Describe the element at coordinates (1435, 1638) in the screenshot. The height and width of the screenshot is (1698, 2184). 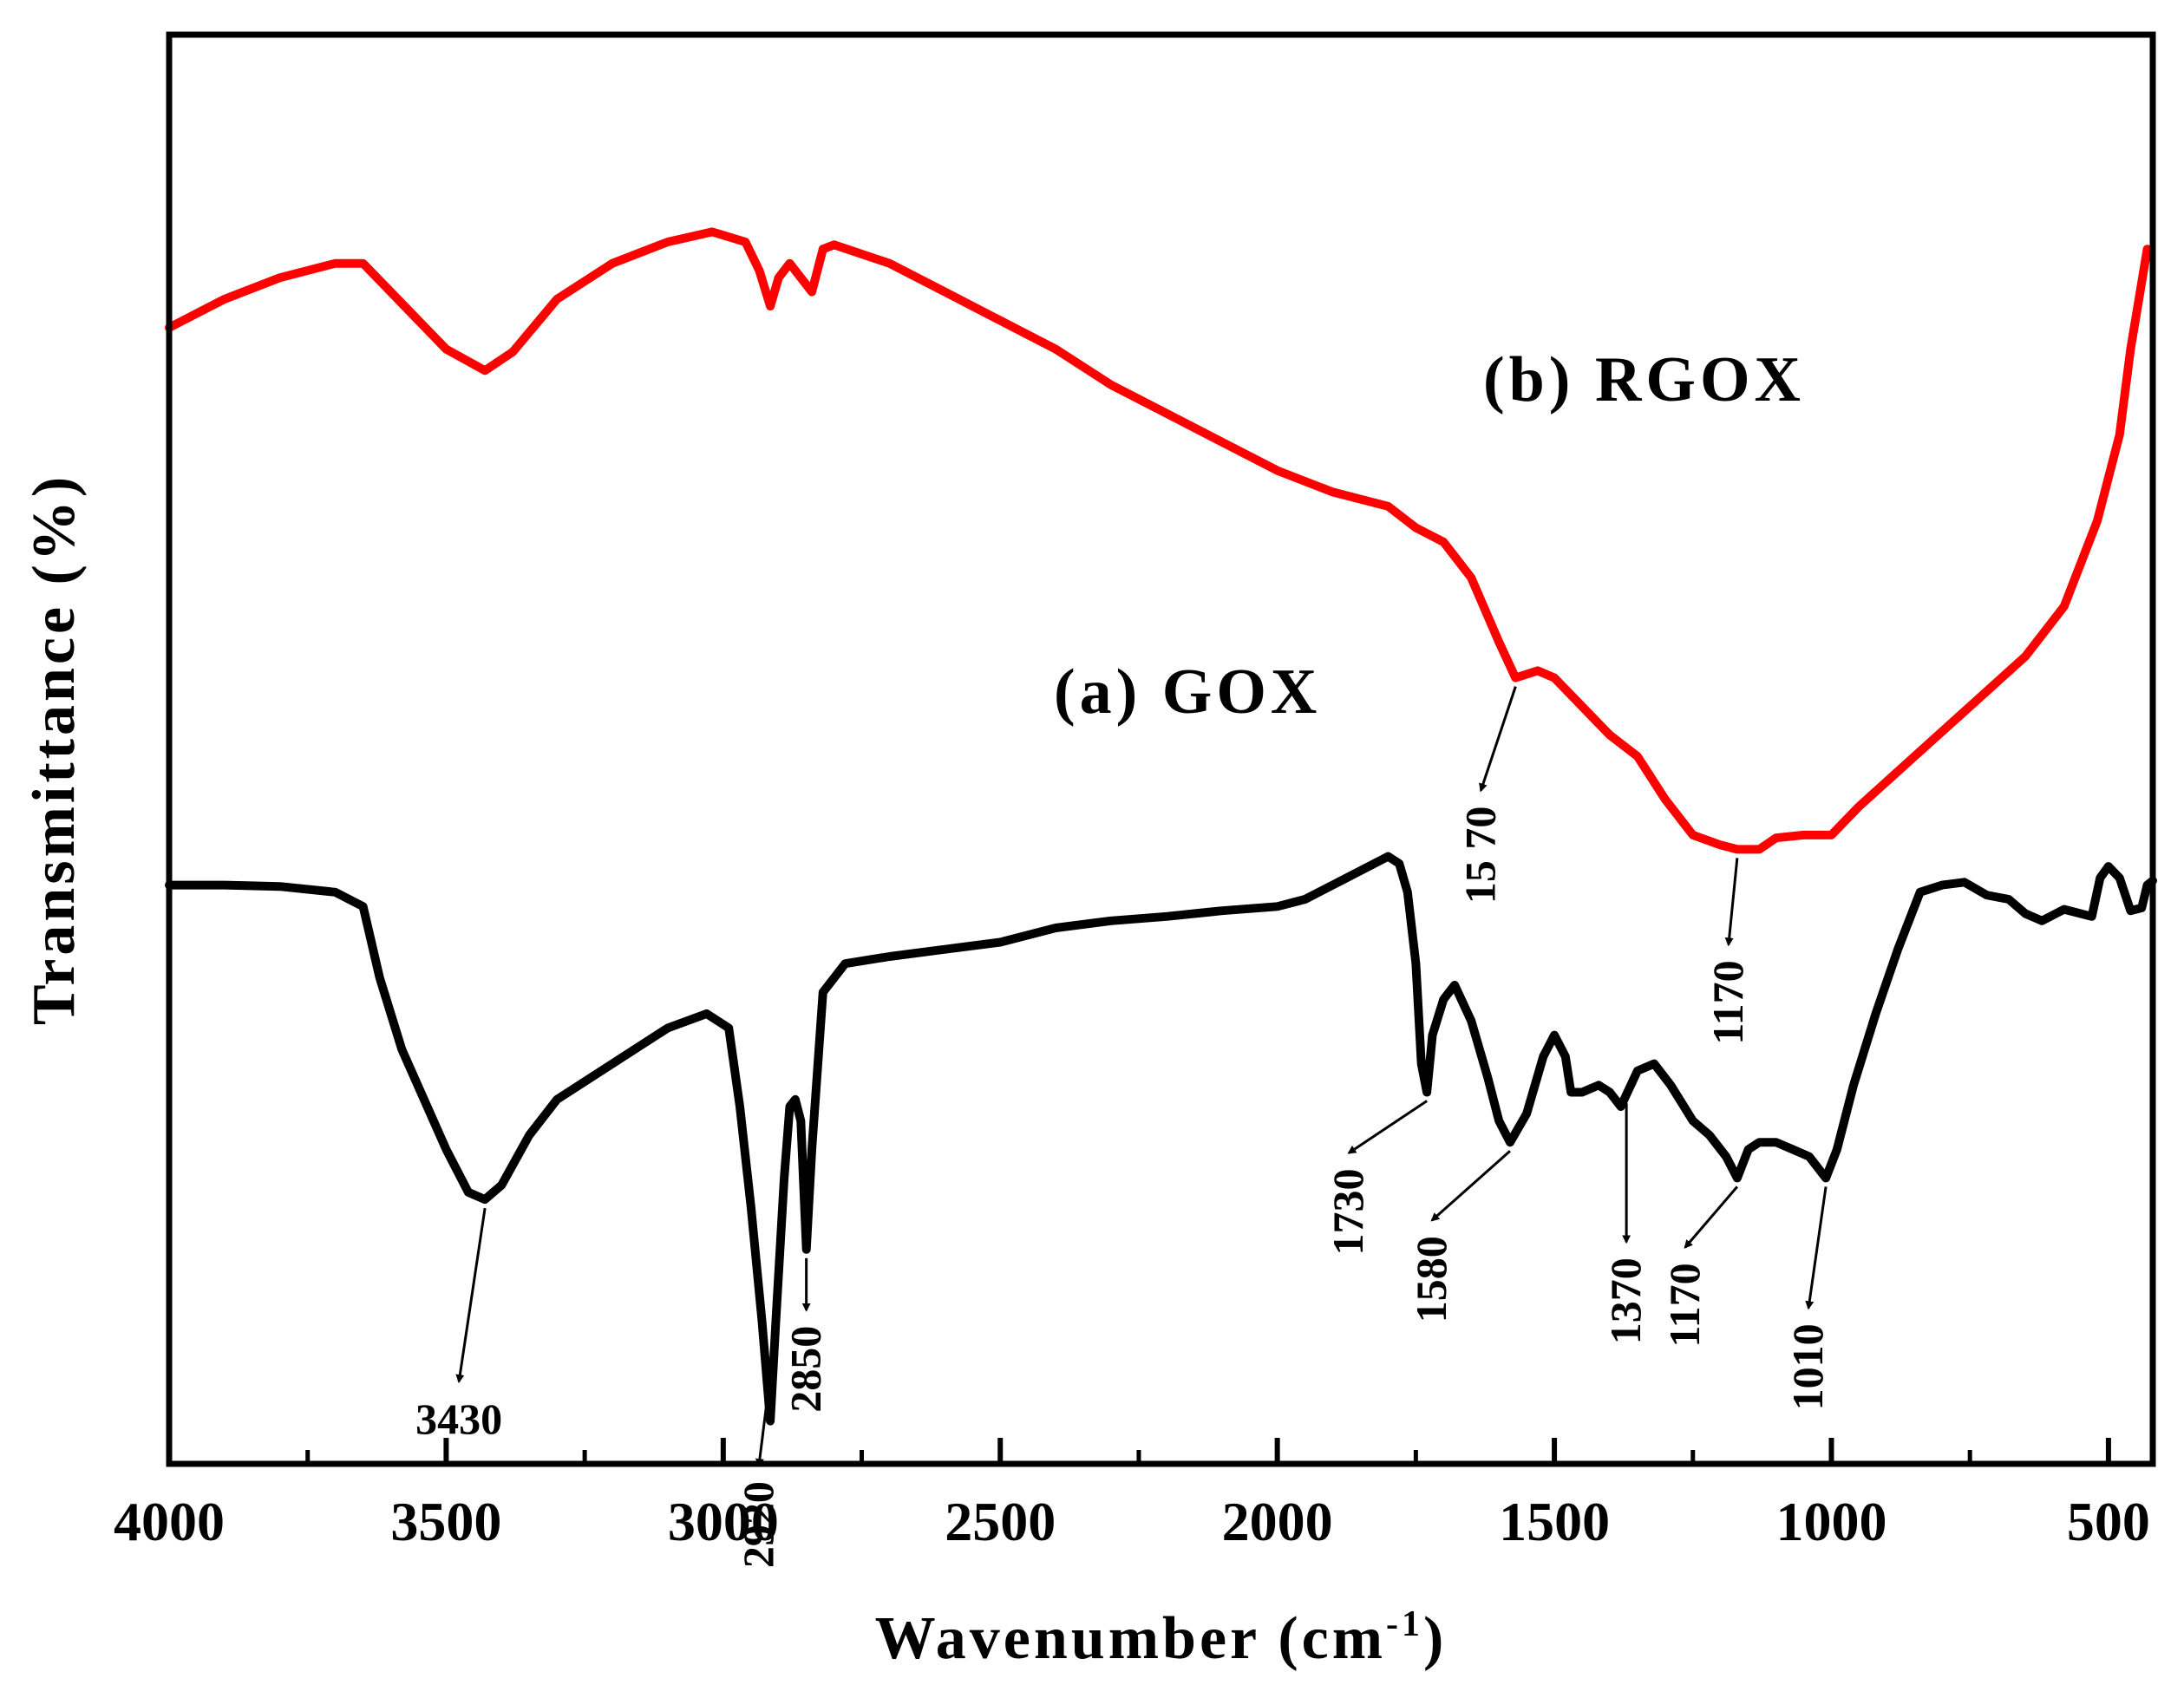
I see `x-axis-title-close: )` at that location.